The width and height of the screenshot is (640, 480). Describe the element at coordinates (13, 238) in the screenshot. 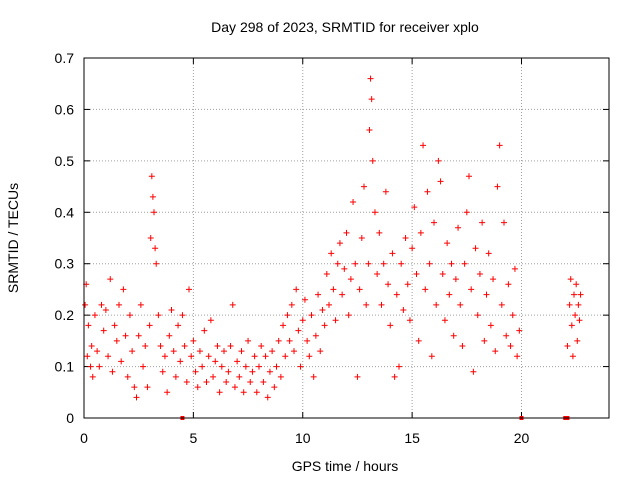

I see `y-axis-title: SRMTID / TECUs` at that location.